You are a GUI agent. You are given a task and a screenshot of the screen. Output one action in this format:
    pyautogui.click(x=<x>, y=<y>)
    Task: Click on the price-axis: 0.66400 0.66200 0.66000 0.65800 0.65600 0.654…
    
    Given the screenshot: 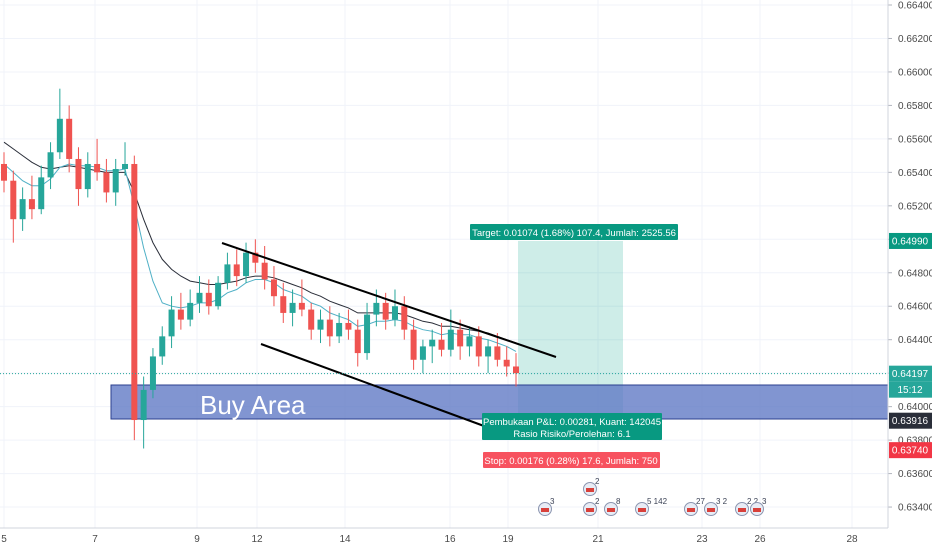 What is the action you would take?
    pyautogui.click(x=909, y=264)
    